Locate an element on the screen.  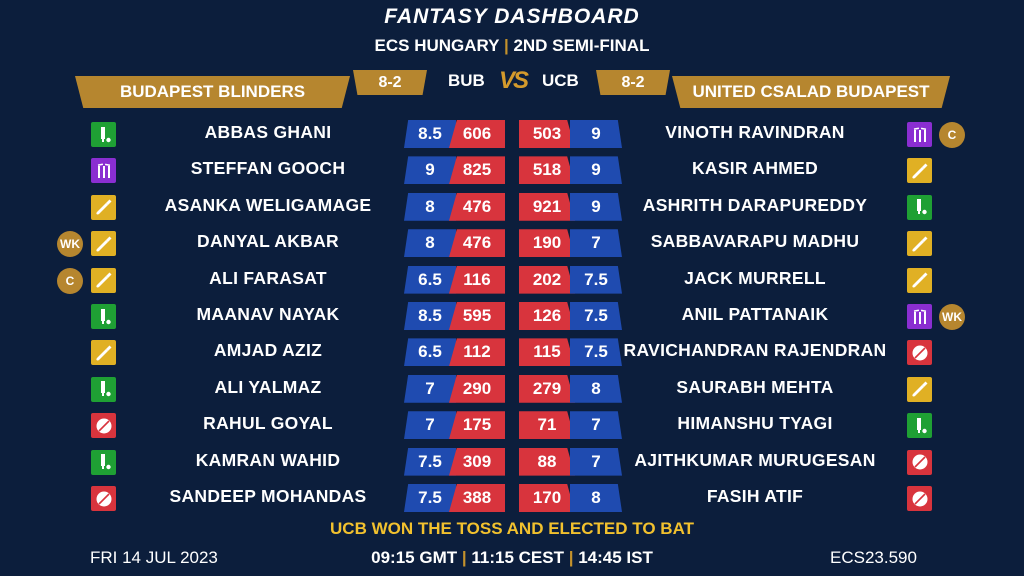
right-player-points: 190 is located at coordinates (547, 243).